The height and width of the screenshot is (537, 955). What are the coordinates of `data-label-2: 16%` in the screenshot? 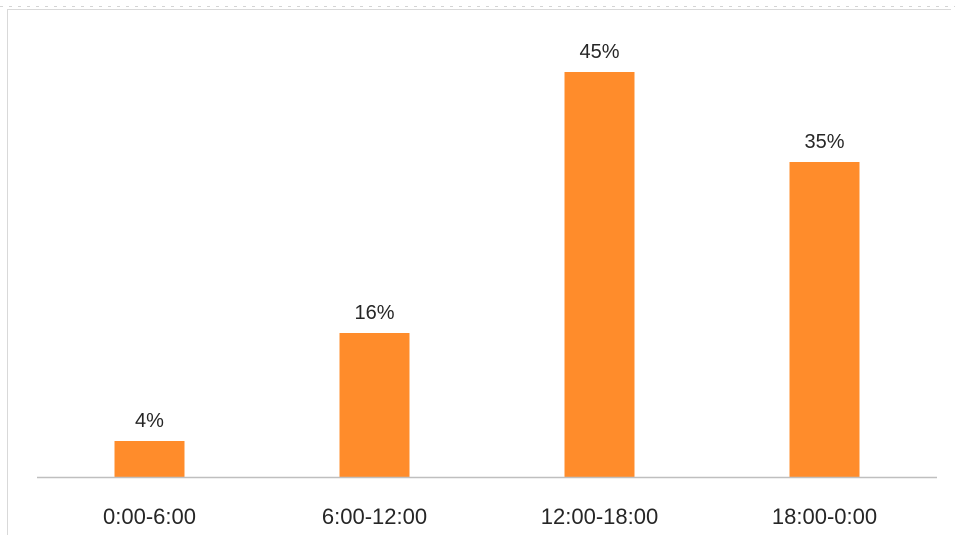 It's located at (374, 313).